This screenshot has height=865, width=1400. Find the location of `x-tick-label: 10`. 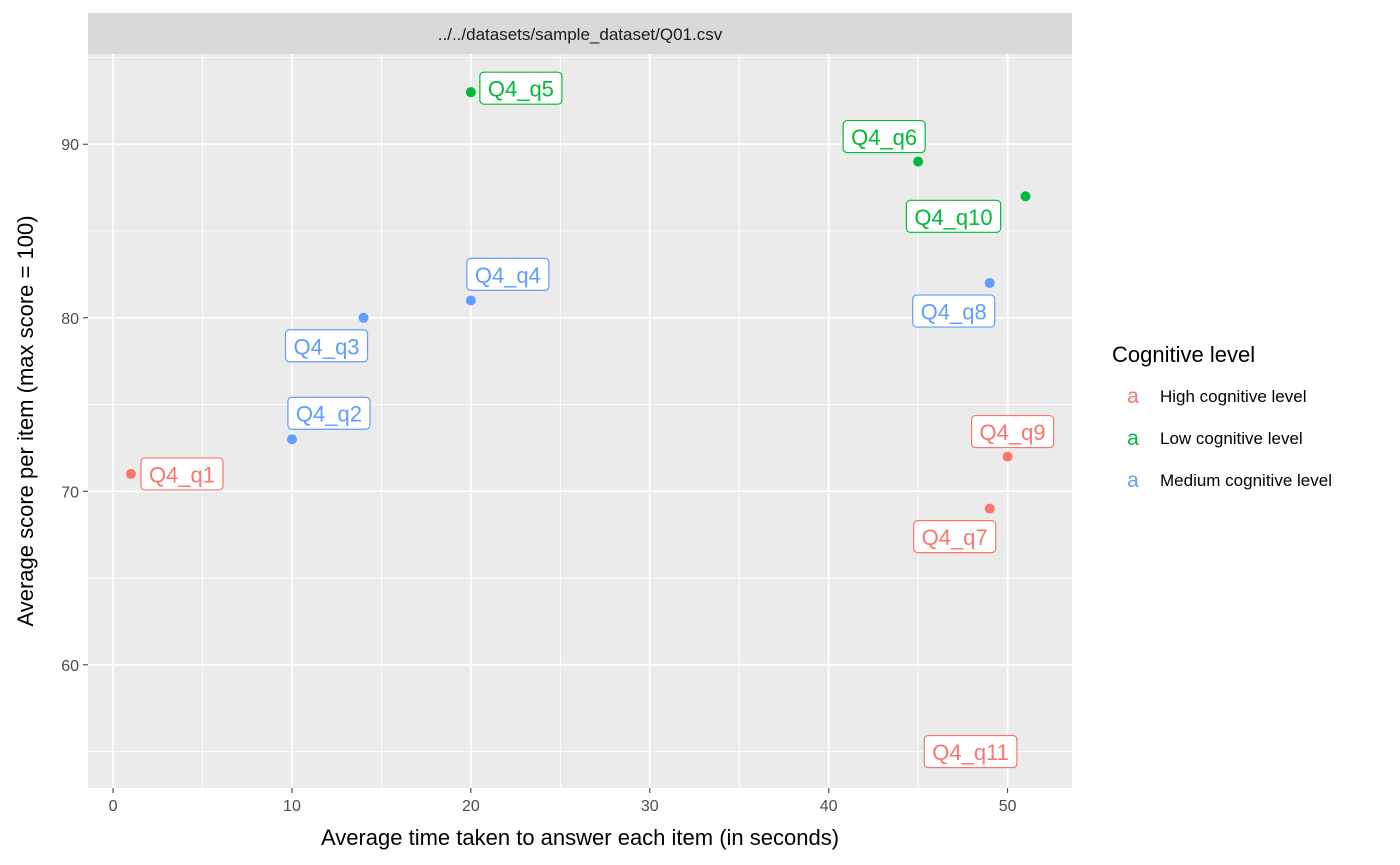

x-tick-label: 10 is located at coordinates (292, 806).